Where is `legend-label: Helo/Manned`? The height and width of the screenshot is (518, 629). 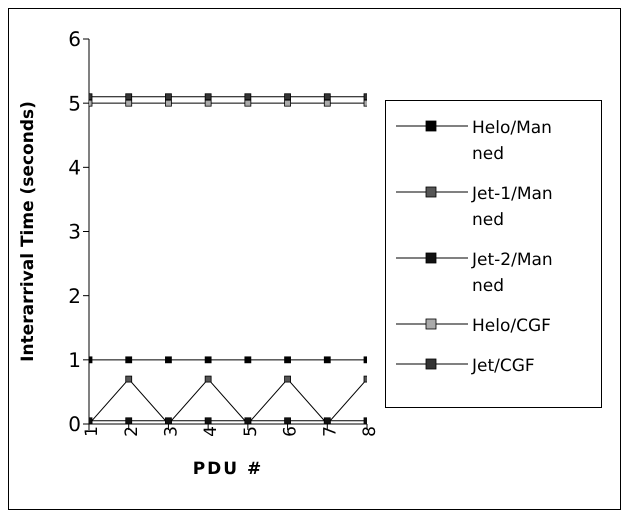 legend-label: Helo/Manned is located at coordinates (512, 141).